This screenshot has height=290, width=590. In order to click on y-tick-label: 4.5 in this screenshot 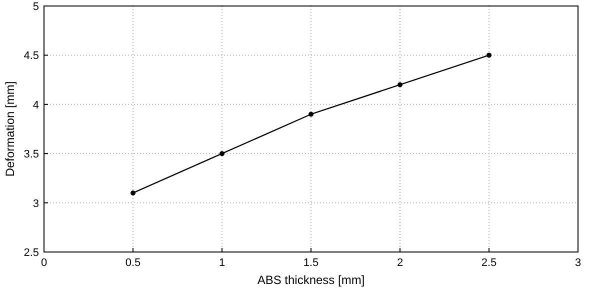, I will do `click(31, 56)`.